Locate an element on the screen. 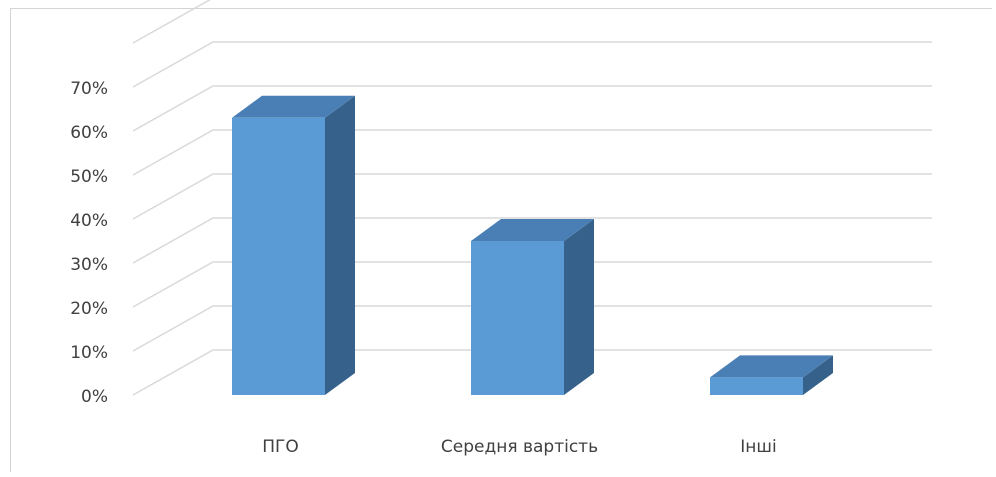 The height and width of the screenshot is (477, 996). y-tick-label: 20% is located at coordinates (89, 309).